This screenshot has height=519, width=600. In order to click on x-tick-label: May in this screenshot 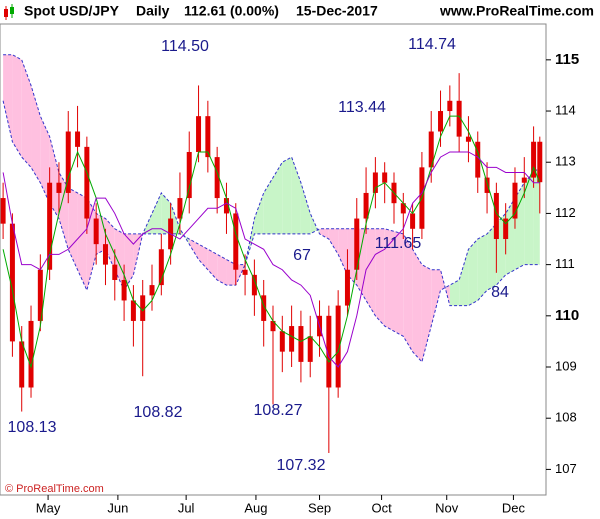, I will do `click(48, 507)`.